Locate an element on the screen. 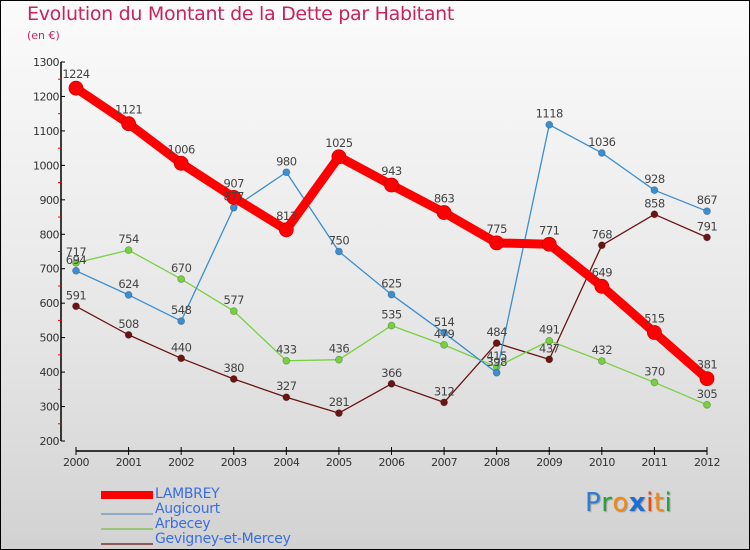 The height and width of the screenshot is (550, 750). data-label: 479 is located at coordinates (444, 334).